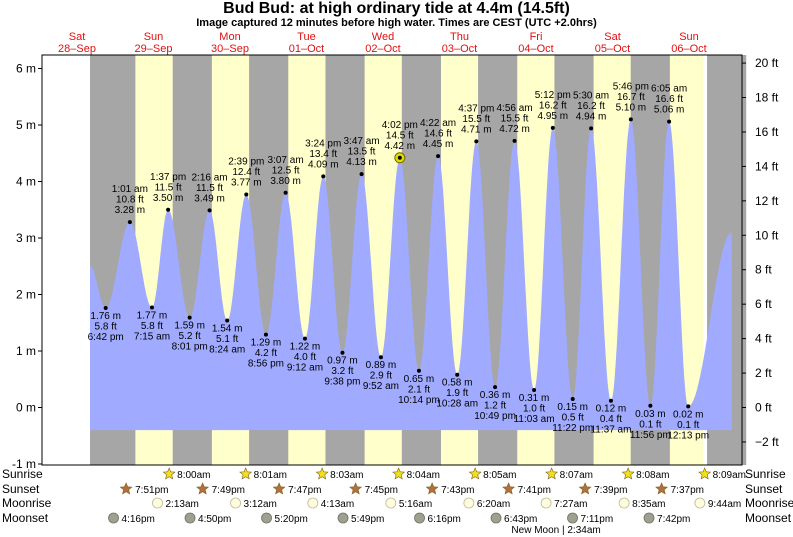 This screenshot has height=537, width=793. I want to click on y-tick-label-m: 0 m, so click(26, 408).